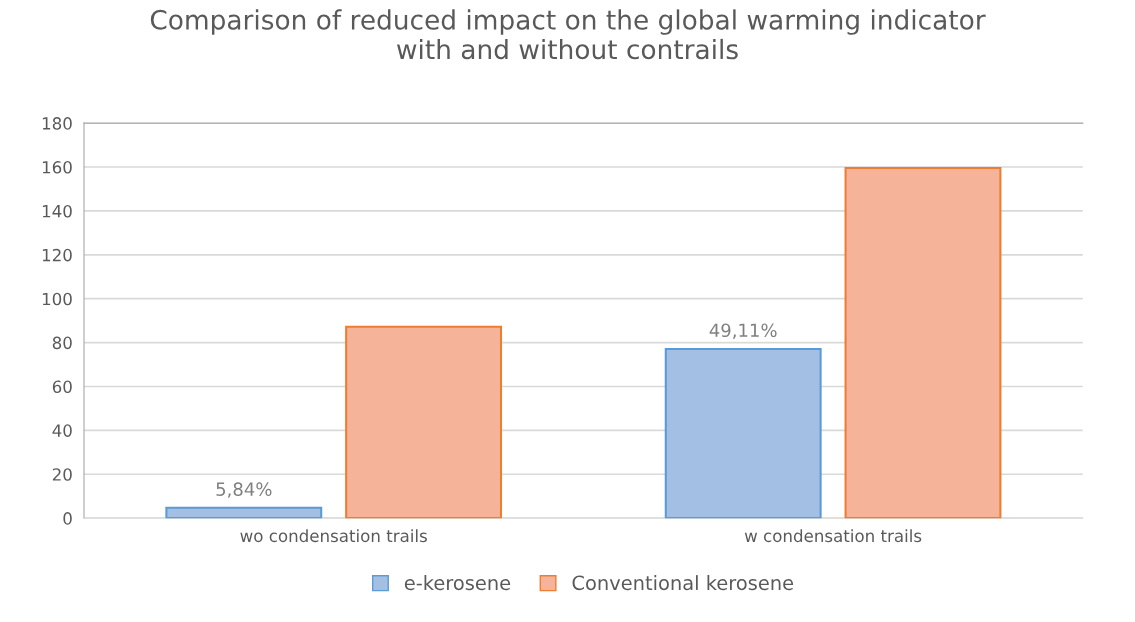  Describe the element at coordinates (57, 211) in the screenshot. I see `y-tick-label: 140` at that location.